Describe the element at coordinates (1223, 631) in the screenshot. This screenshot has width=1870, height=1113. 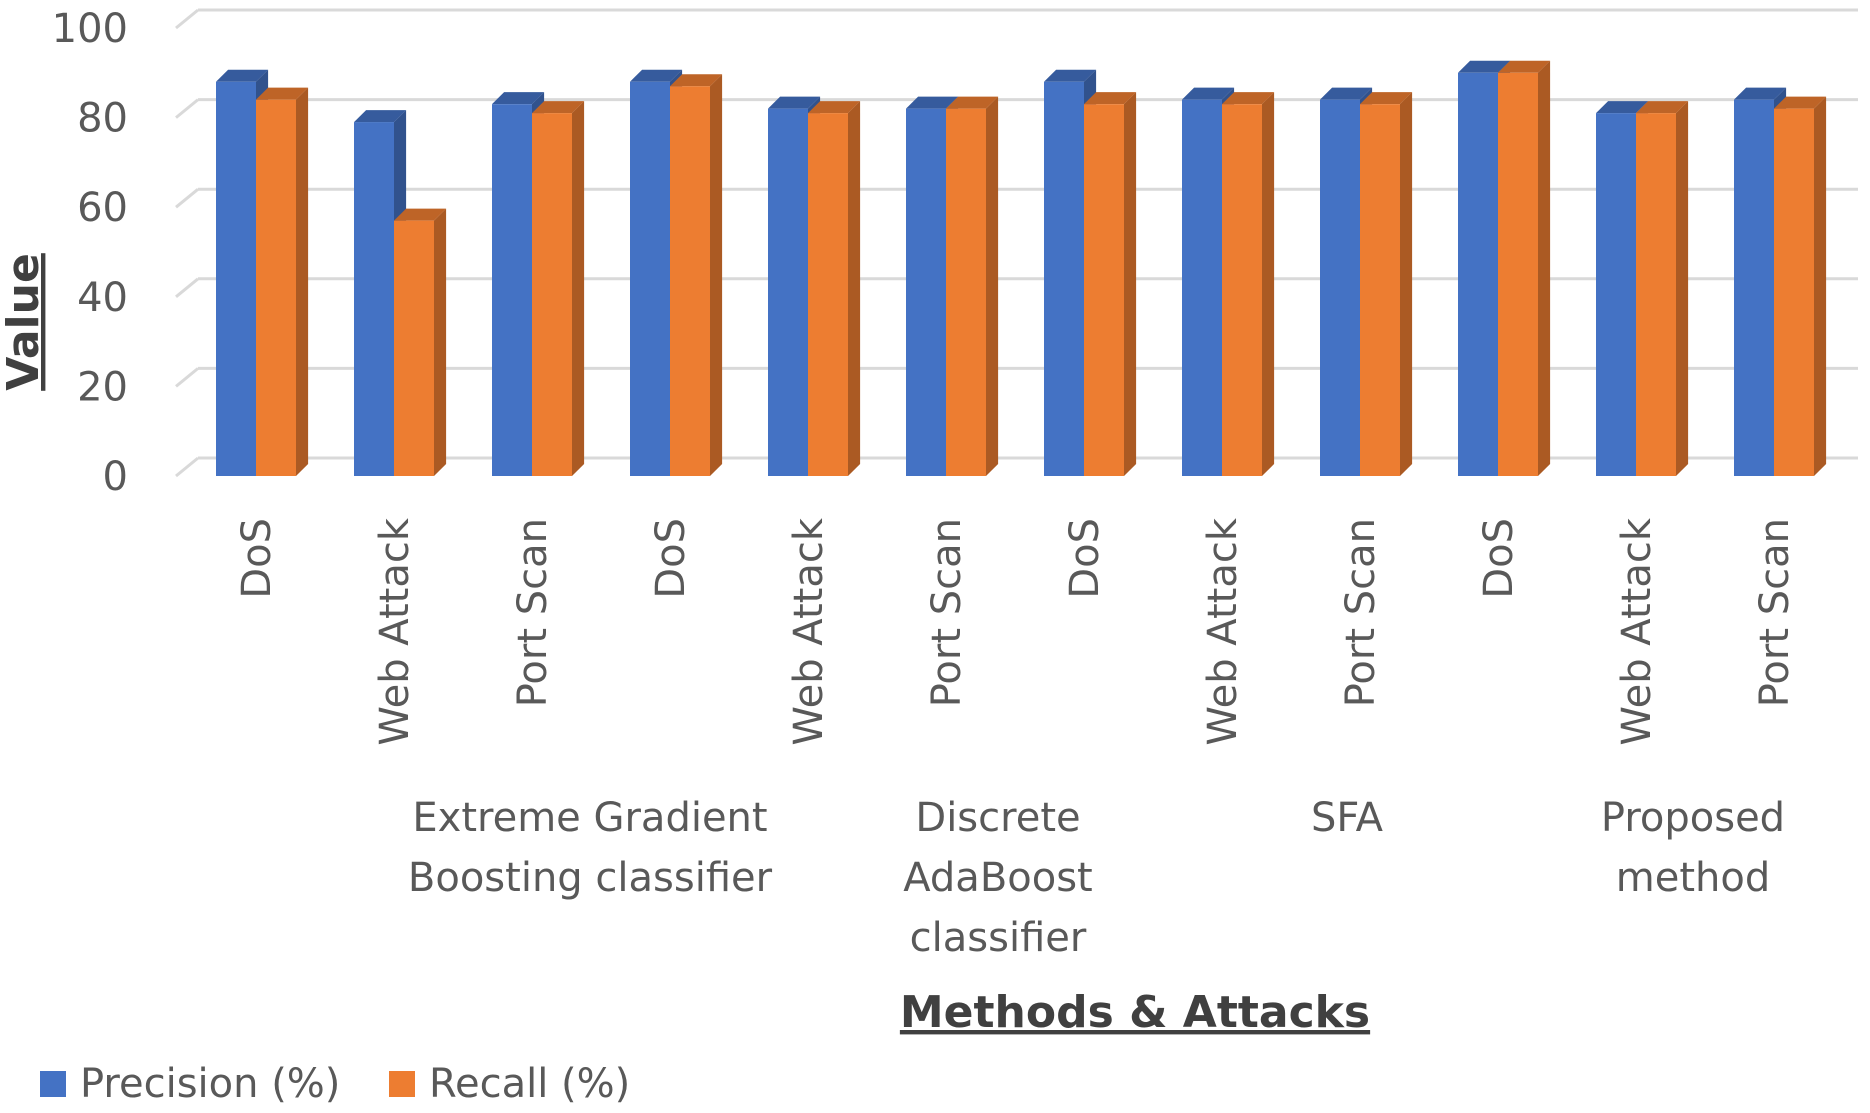
I see `category-label-7: Web Attack` at that location.